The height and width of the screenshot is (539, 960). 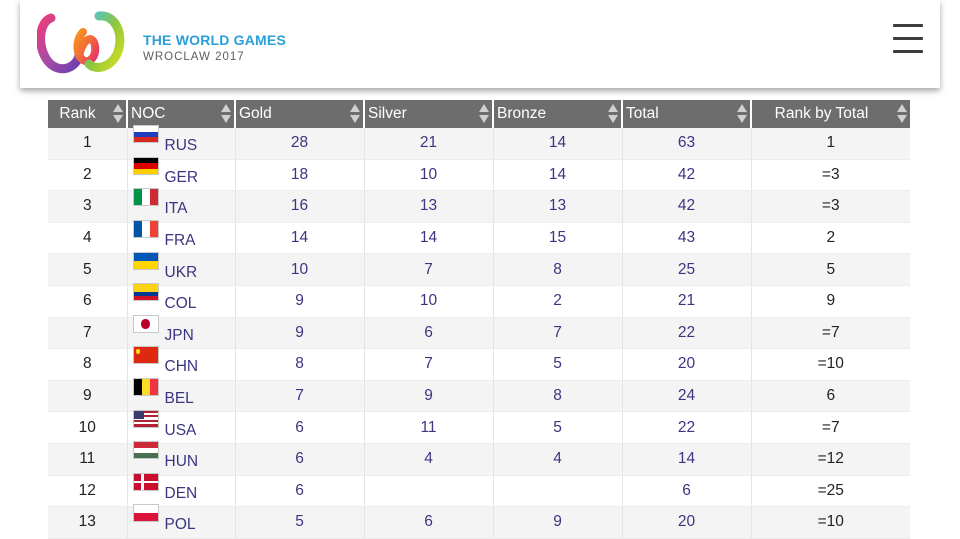 What do you see at coordinates (558, 459) in the screenshot?
I see `cell-bronze: 4` at bounding box center [558, 459].